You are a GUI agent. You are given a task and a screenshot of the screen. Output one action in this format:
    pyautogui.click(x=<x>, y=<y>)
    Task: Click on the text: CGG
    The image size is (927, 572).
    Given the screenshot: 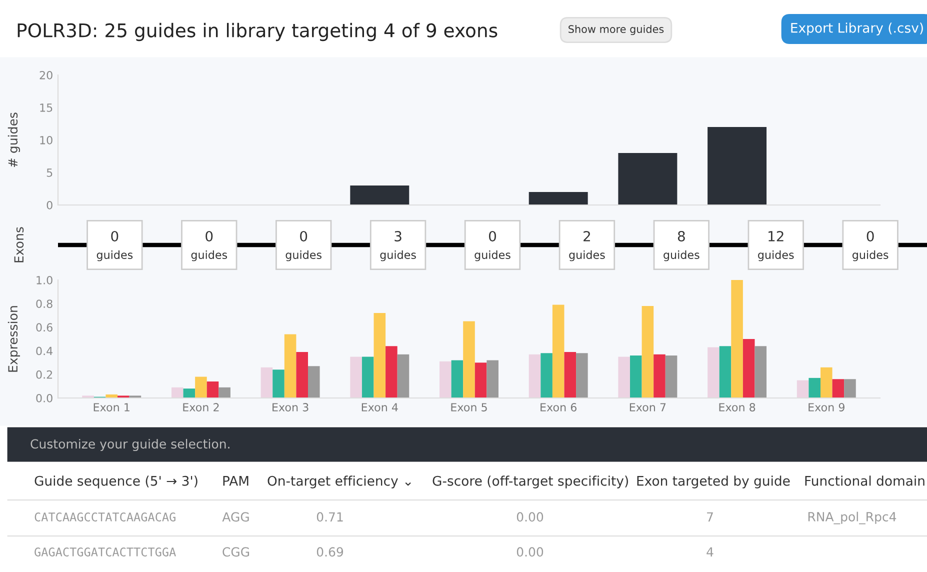 What is the action you would take?
    pyautogui.click(x=236, y=552)
    